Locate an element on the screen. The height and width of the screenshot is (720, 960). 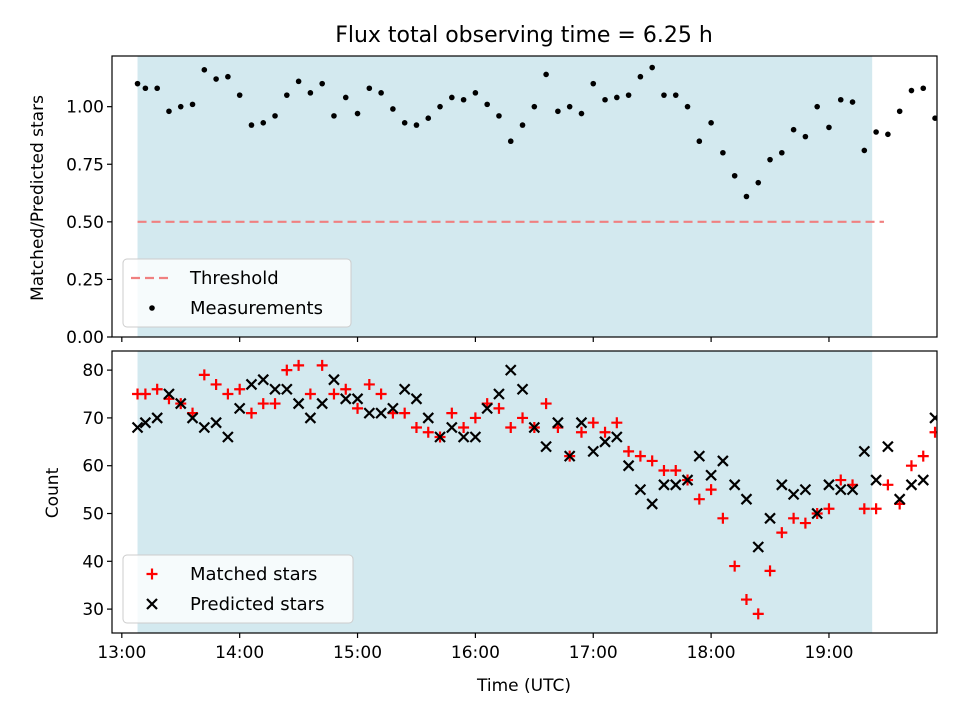
x-tick-label: 14:00 is located at coordinates (239, 653).